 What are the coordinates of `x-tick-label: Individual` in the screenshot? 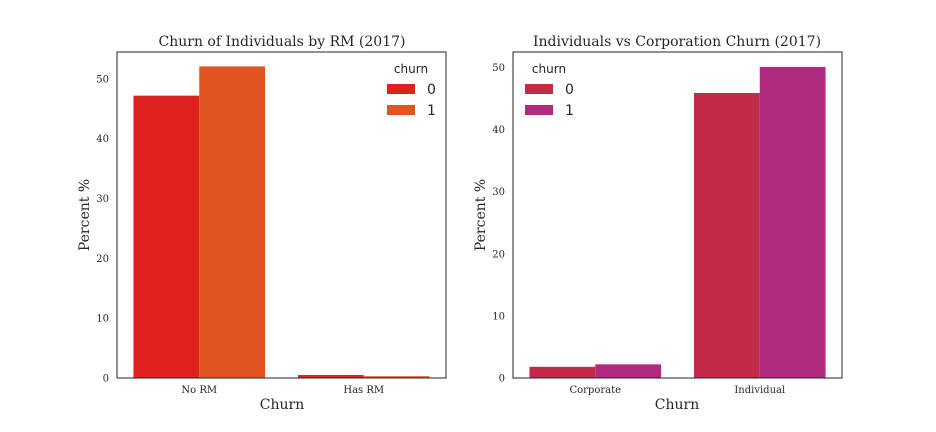 It's located at (759, 390).